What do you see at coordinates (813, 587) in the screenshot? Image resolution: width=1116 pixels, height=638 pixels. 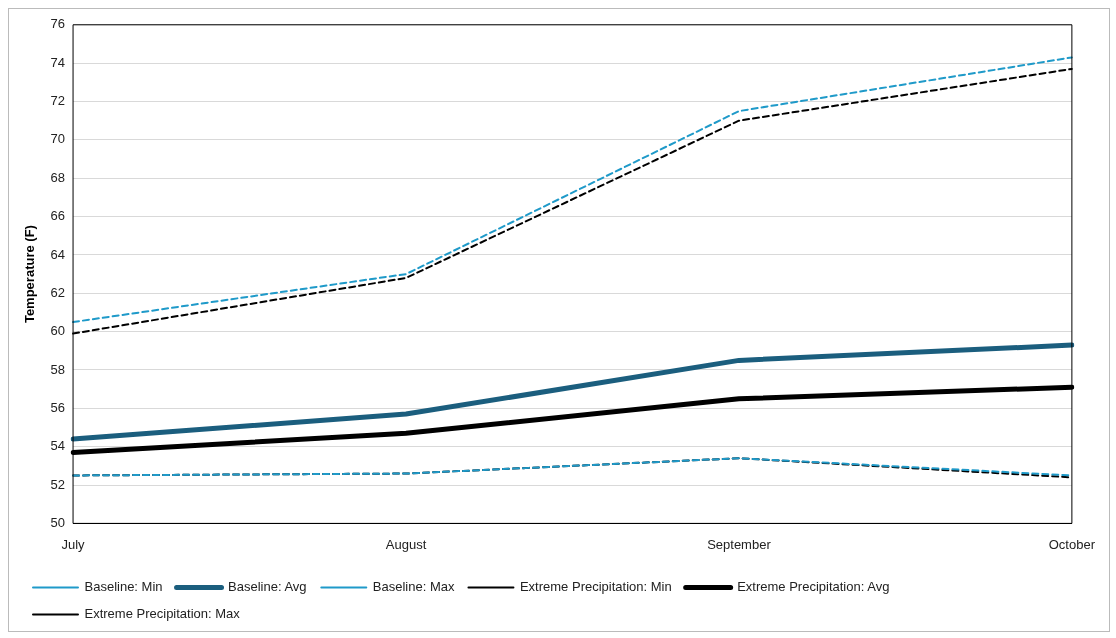 I see `legend-label: Extreme Precipitation: Avg` at bounding box center [813, 587].